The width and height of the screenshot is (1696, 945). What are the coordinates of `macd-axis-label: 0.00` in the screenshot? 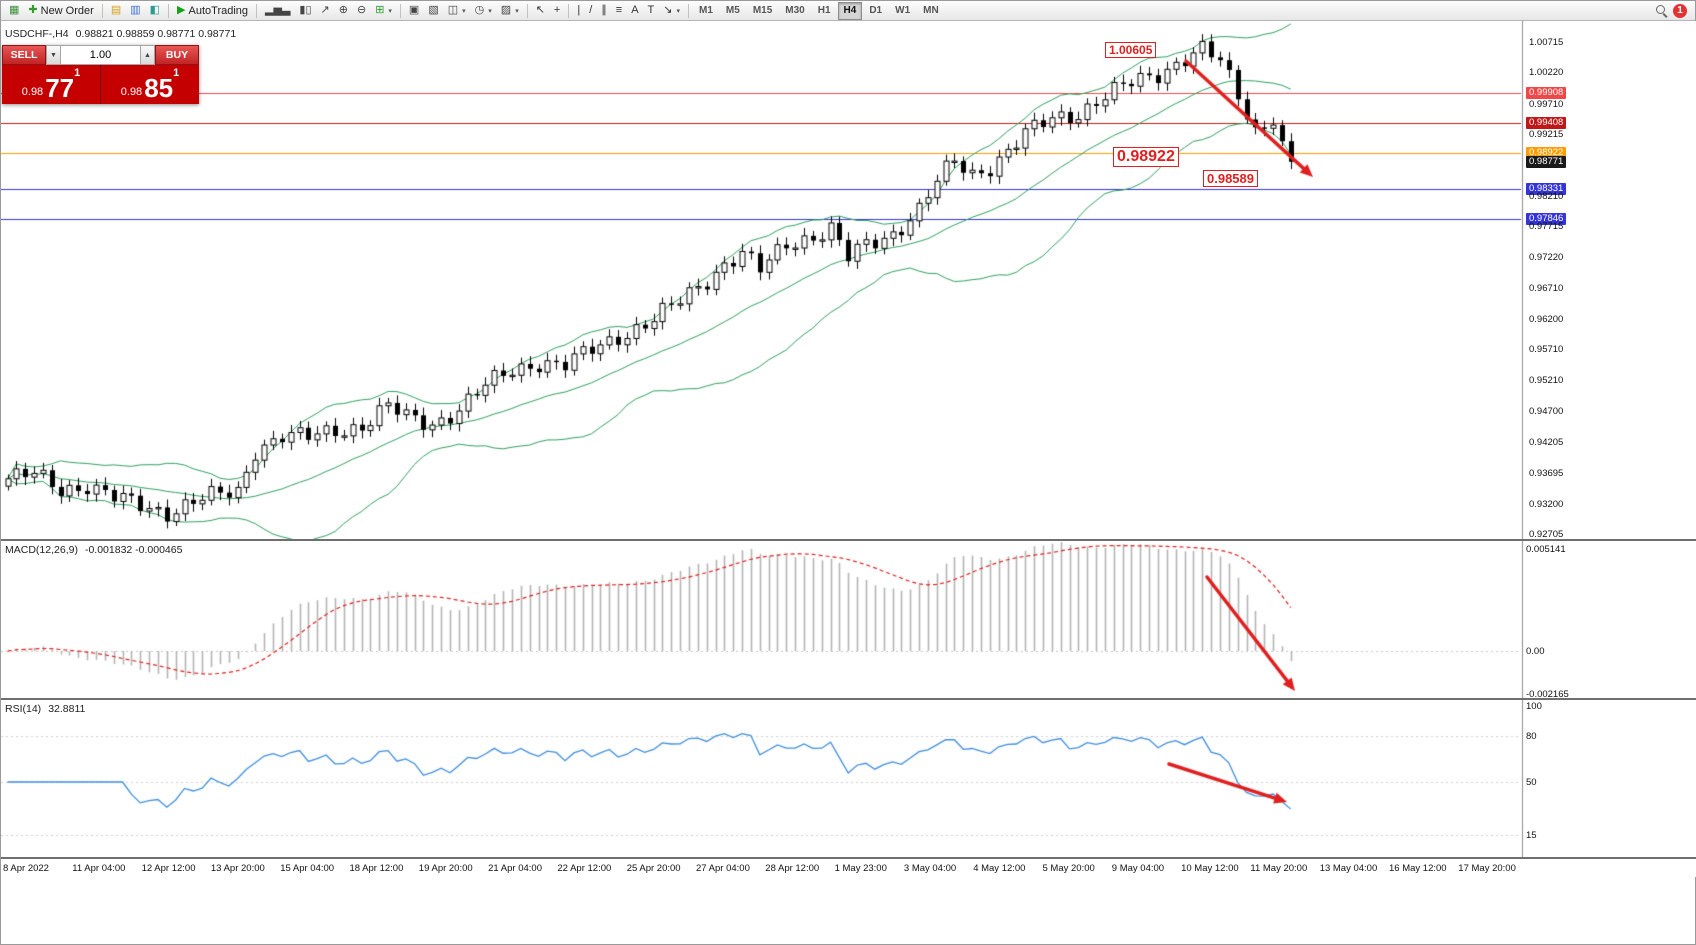 It's located at (1535, 652).